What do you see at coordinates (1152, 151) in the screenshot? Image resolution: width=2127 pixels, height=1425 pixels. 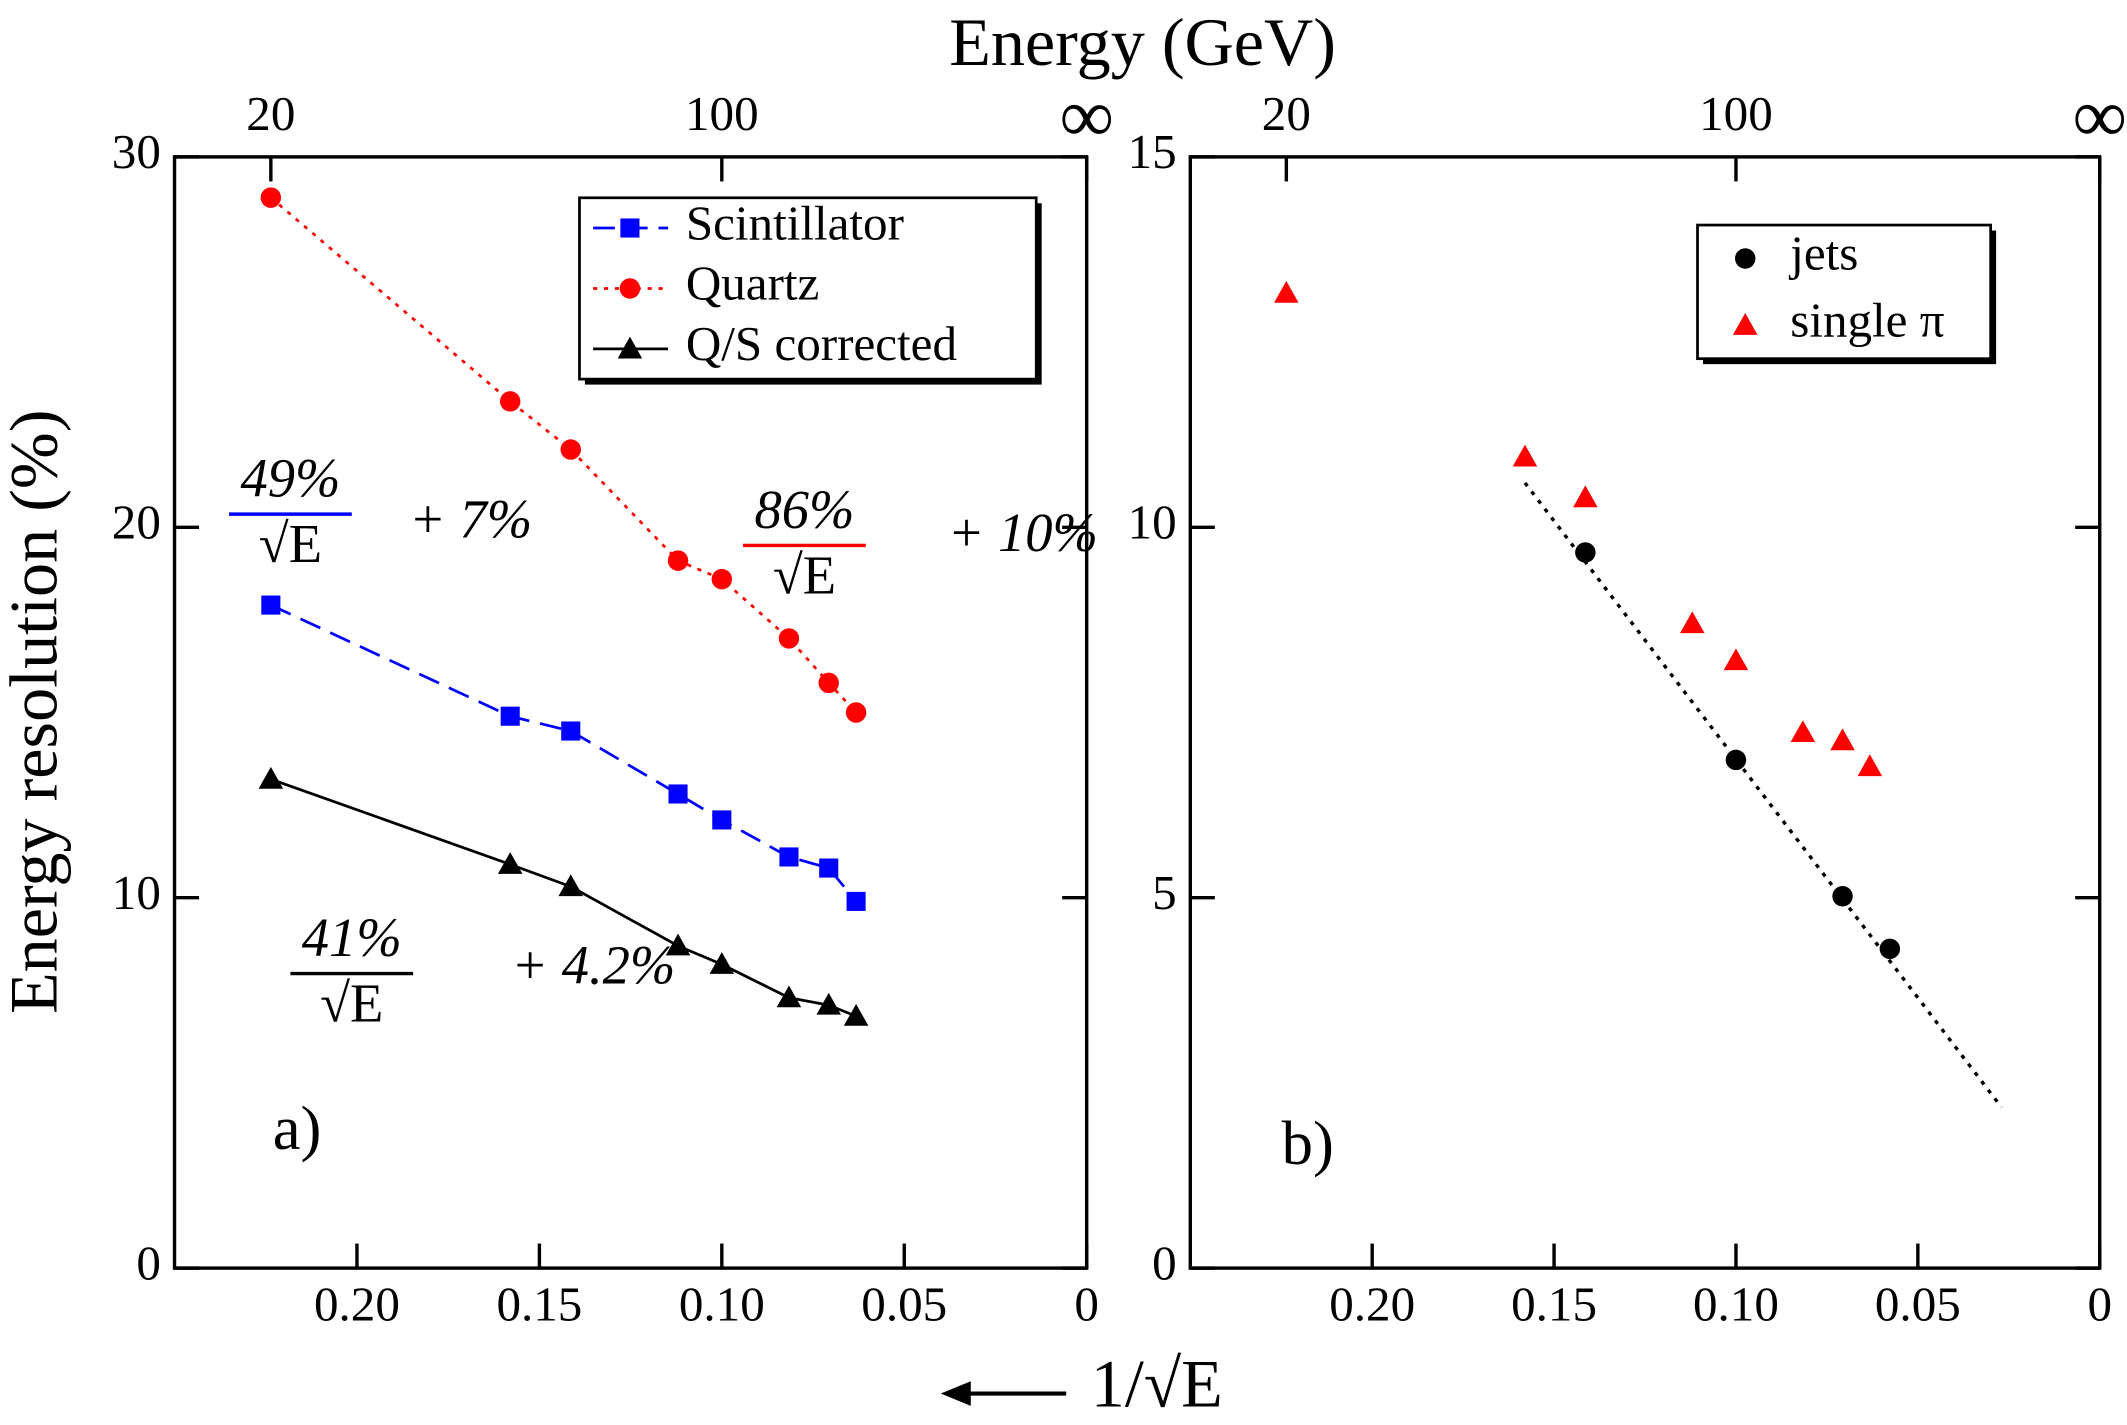 I see `y-tick-label: 15` at bounding box center [1152, 151].